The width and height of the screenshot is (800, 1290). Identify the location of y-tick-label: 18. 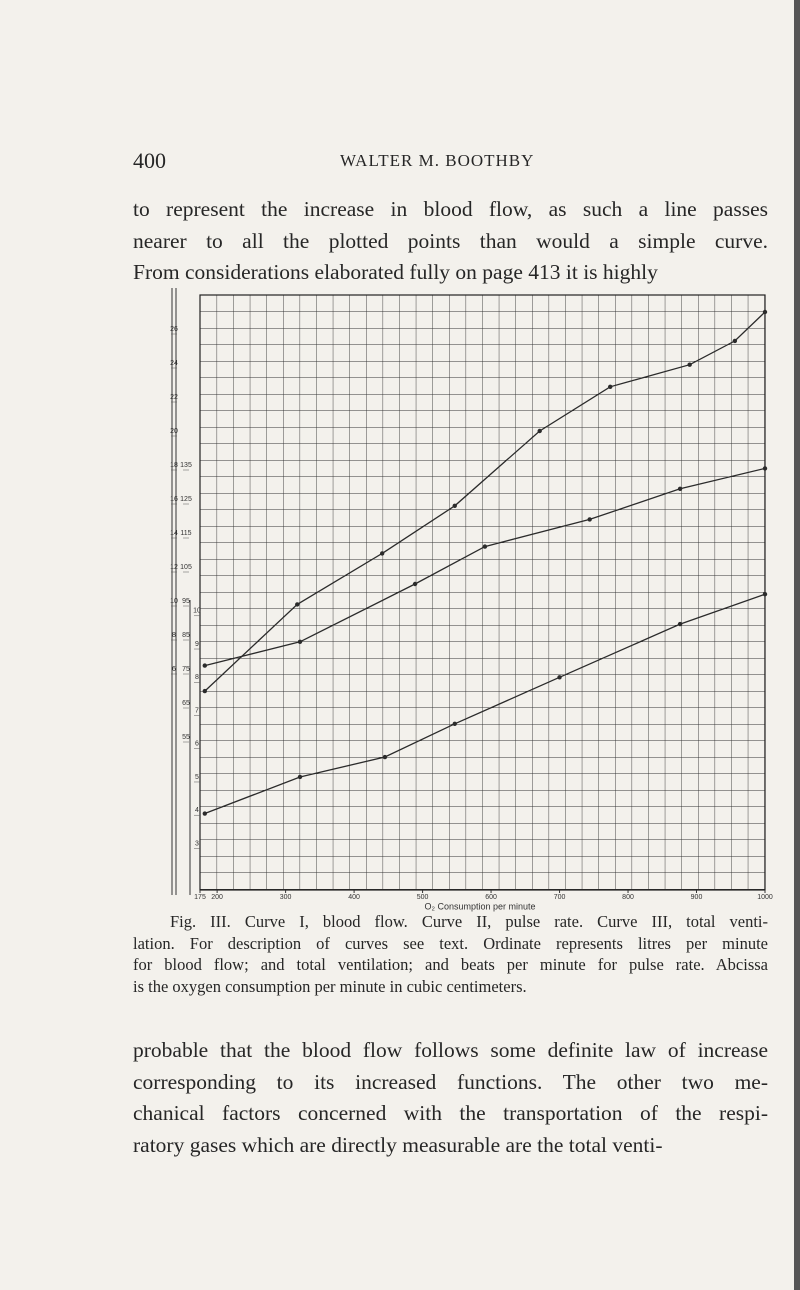
(174, 465).